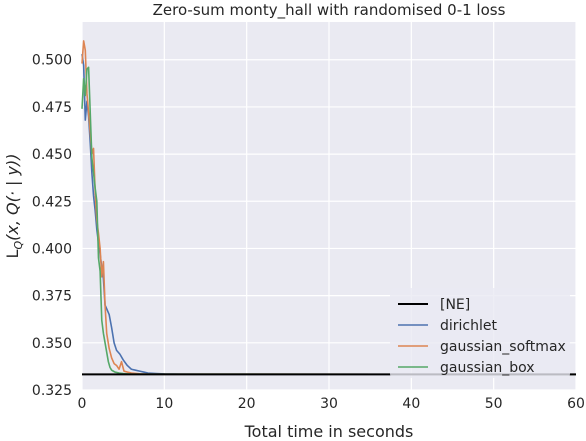 The height and width of the screenshot is (441, 586). I want to click on y-tick-label: 0.375, so click(52, 297).